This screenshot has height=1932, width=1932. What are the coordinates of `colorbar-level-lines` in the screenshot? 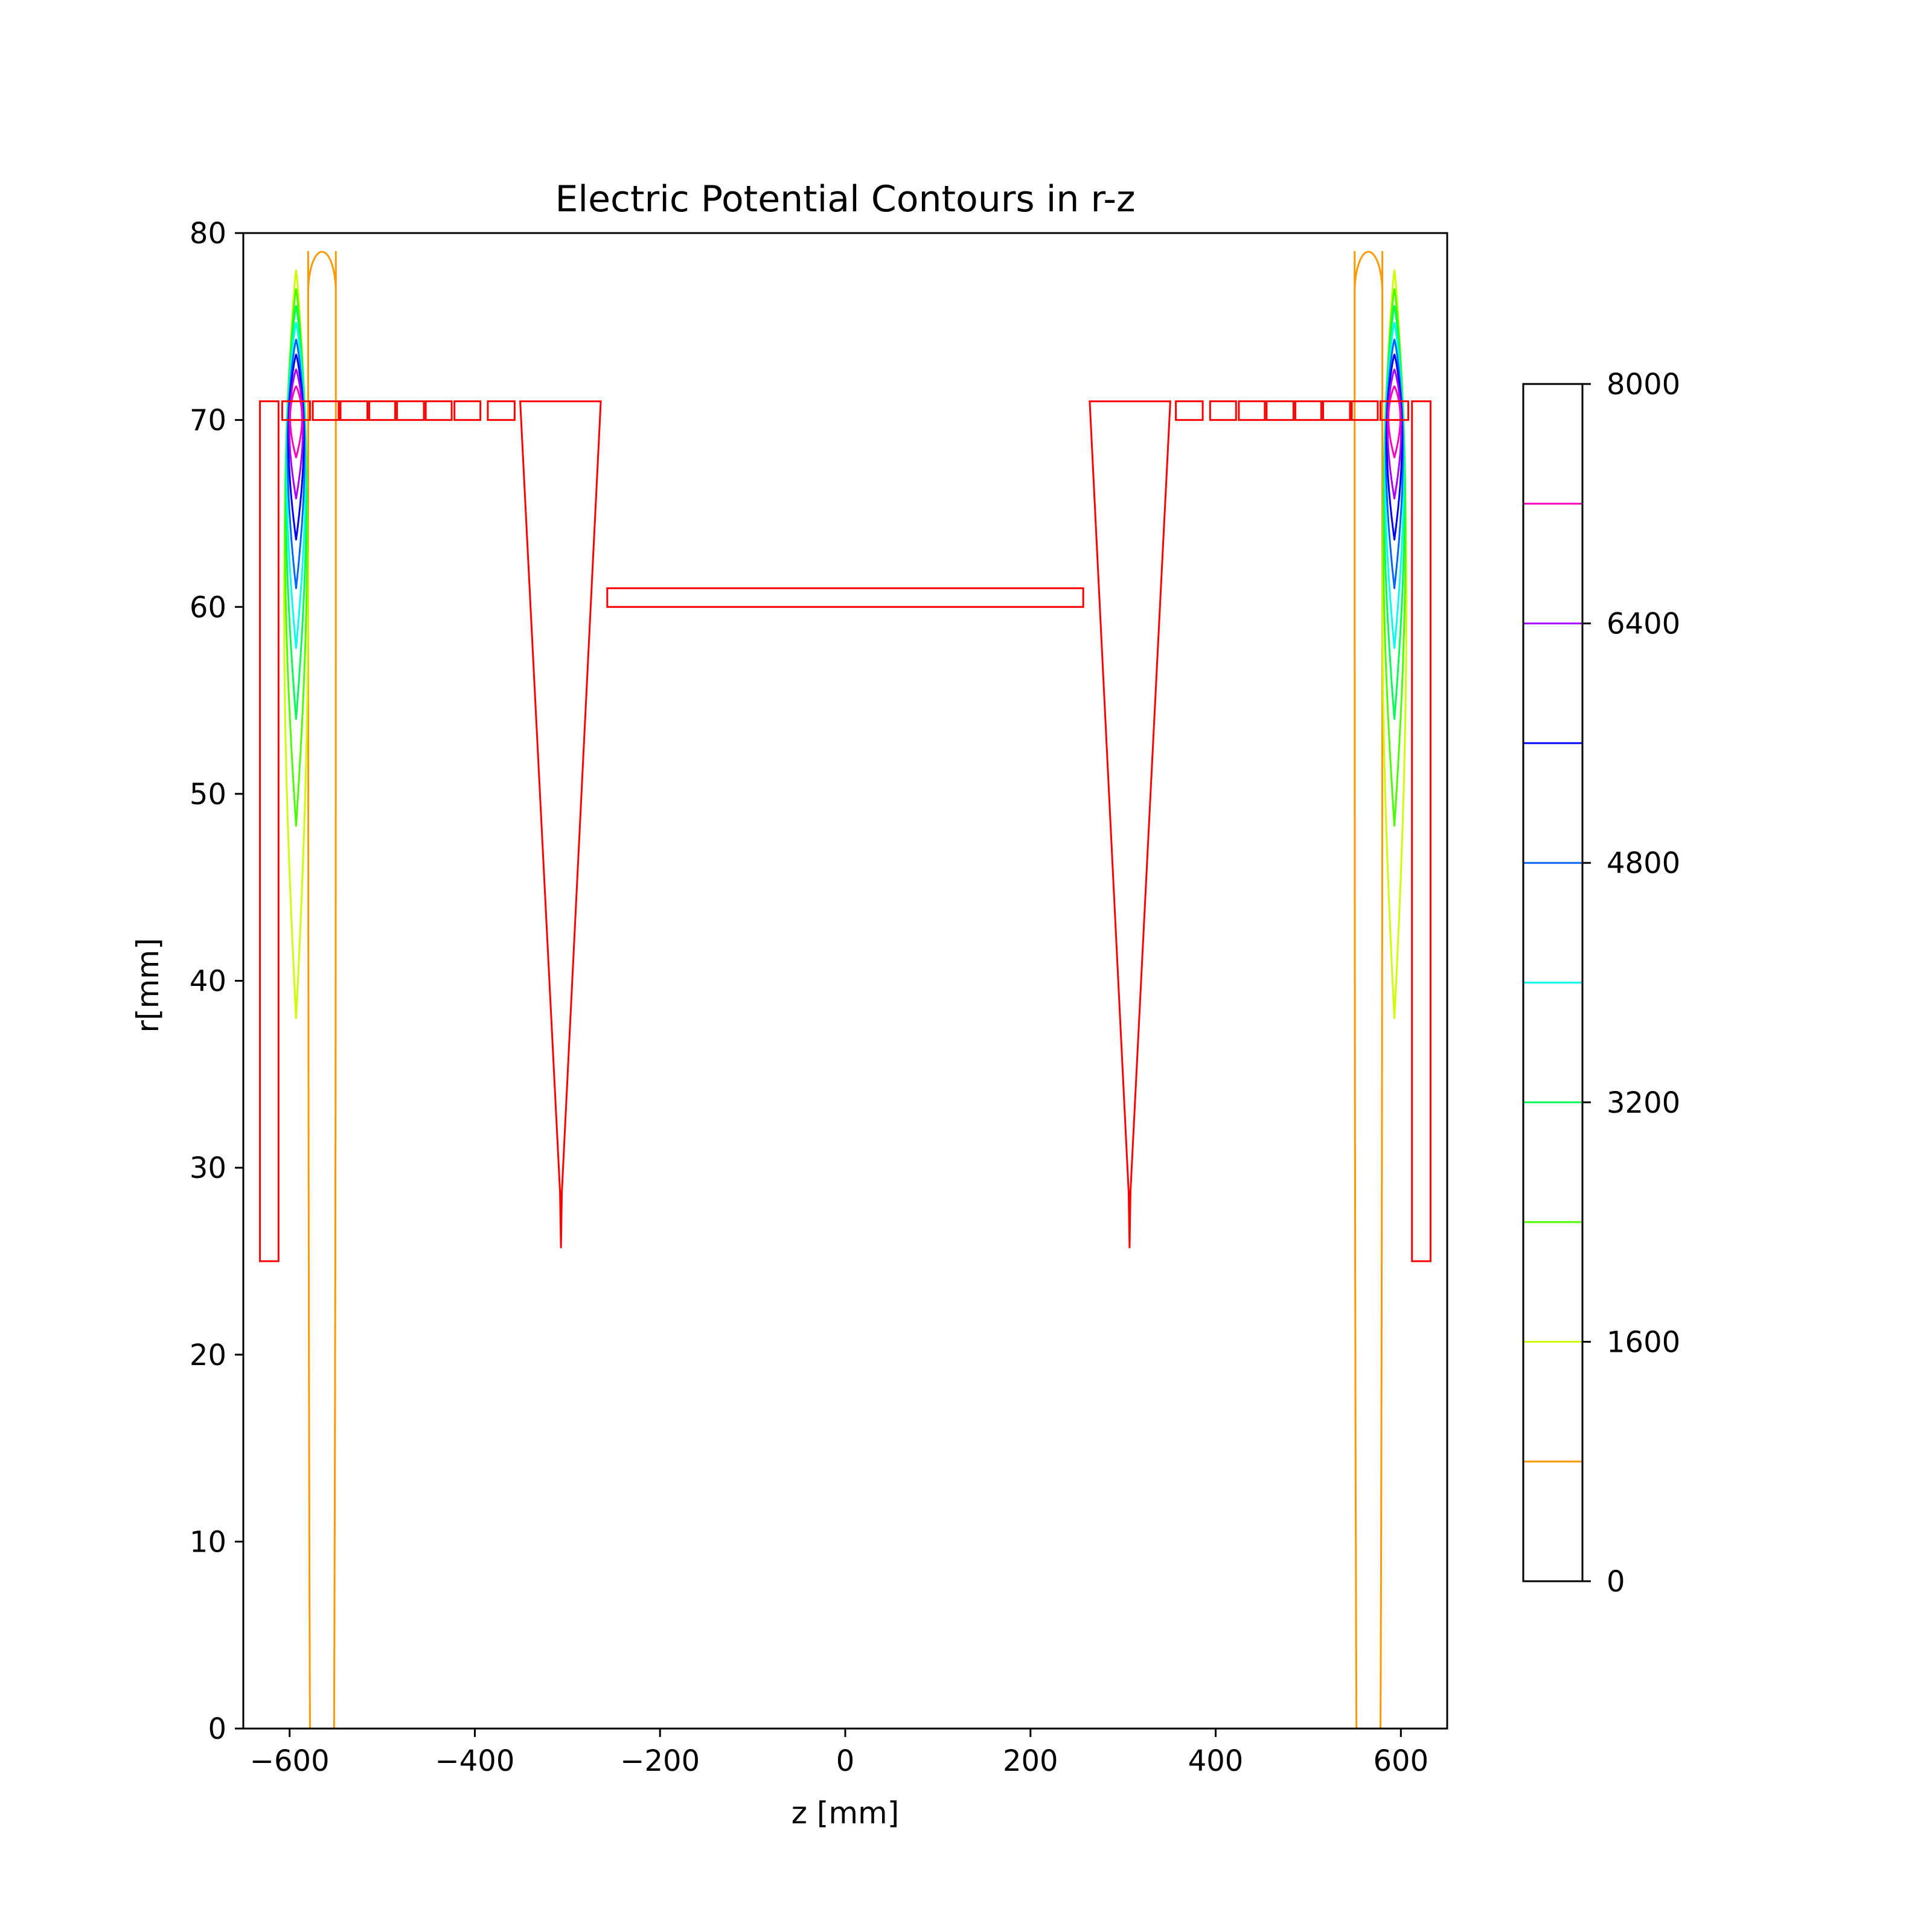 It's located at (1552, 983).